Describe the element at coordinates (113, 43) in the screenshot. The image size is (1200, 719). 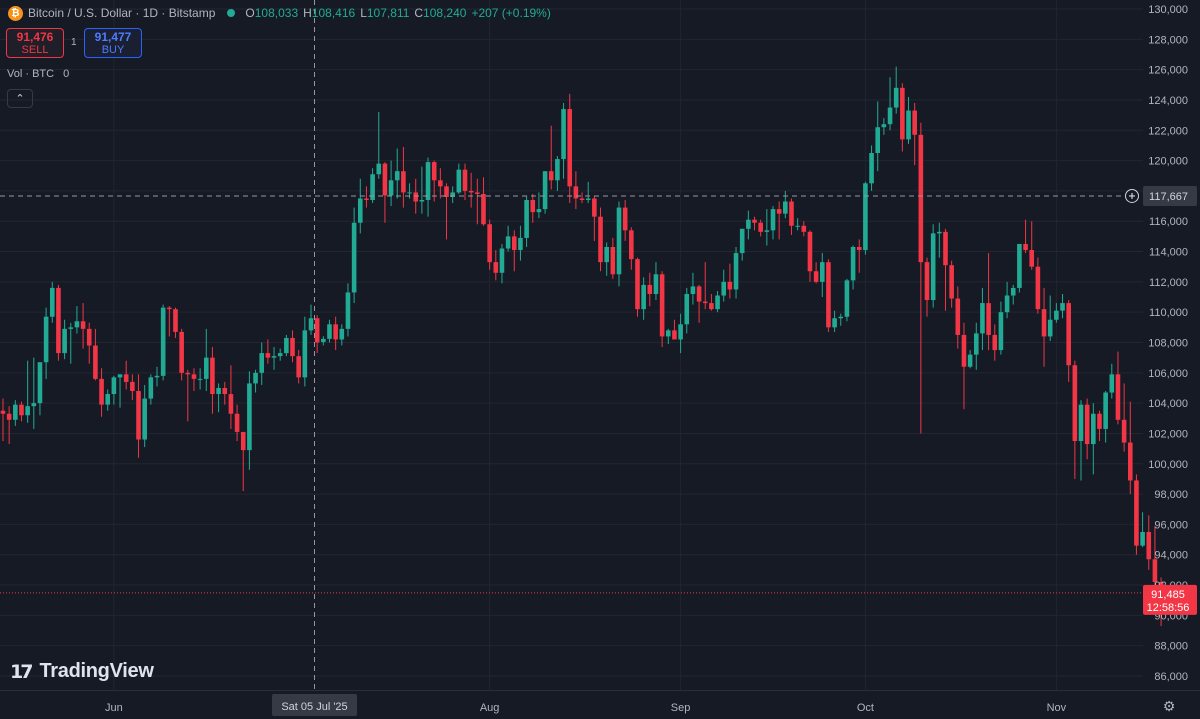
I see `buy-button: 91,477 BUY` at that location.